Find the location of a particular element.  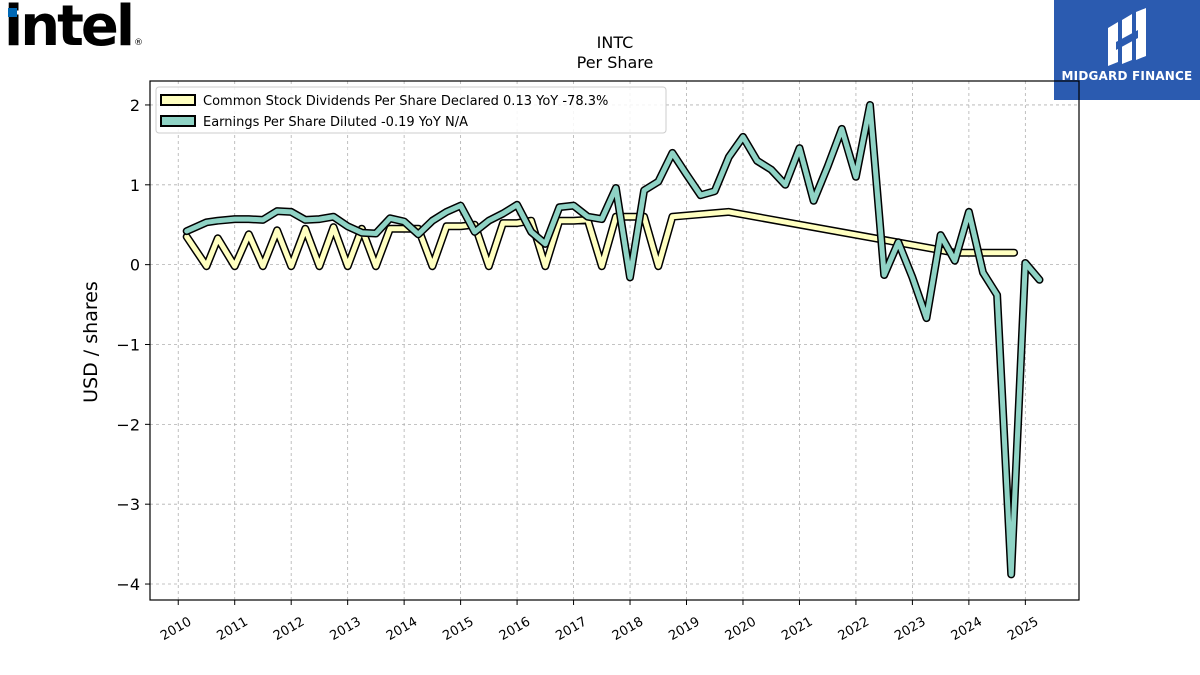

intel-logo-text: intel is located at coordinates (69, 29).